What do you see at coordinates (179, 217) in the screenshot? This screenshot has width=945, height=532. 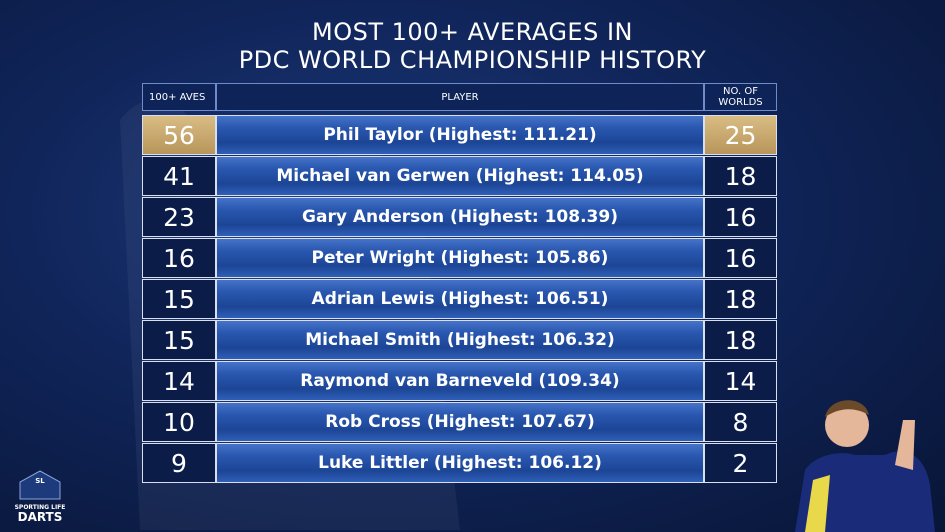 I see `averages-cell: 23` at bounding box center [179, 217].